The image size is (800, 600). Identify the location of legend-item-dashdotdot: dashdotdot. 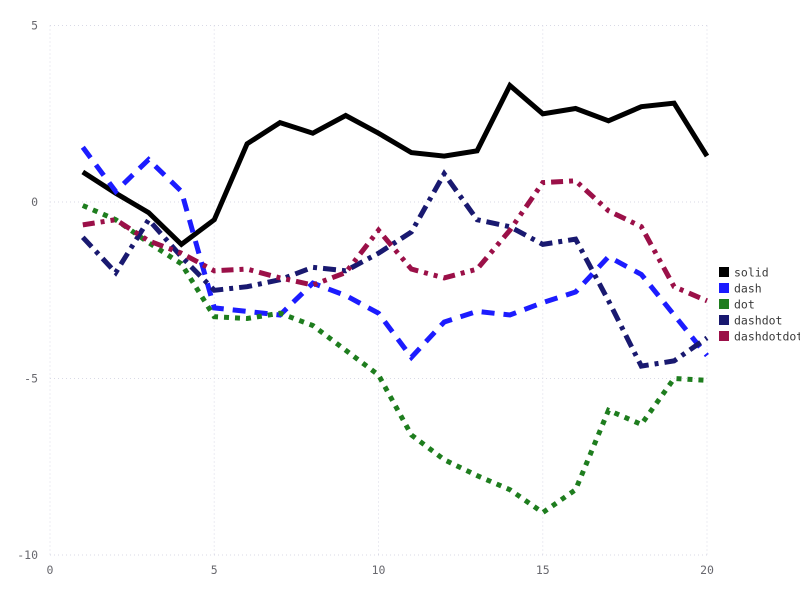
(759, 337).